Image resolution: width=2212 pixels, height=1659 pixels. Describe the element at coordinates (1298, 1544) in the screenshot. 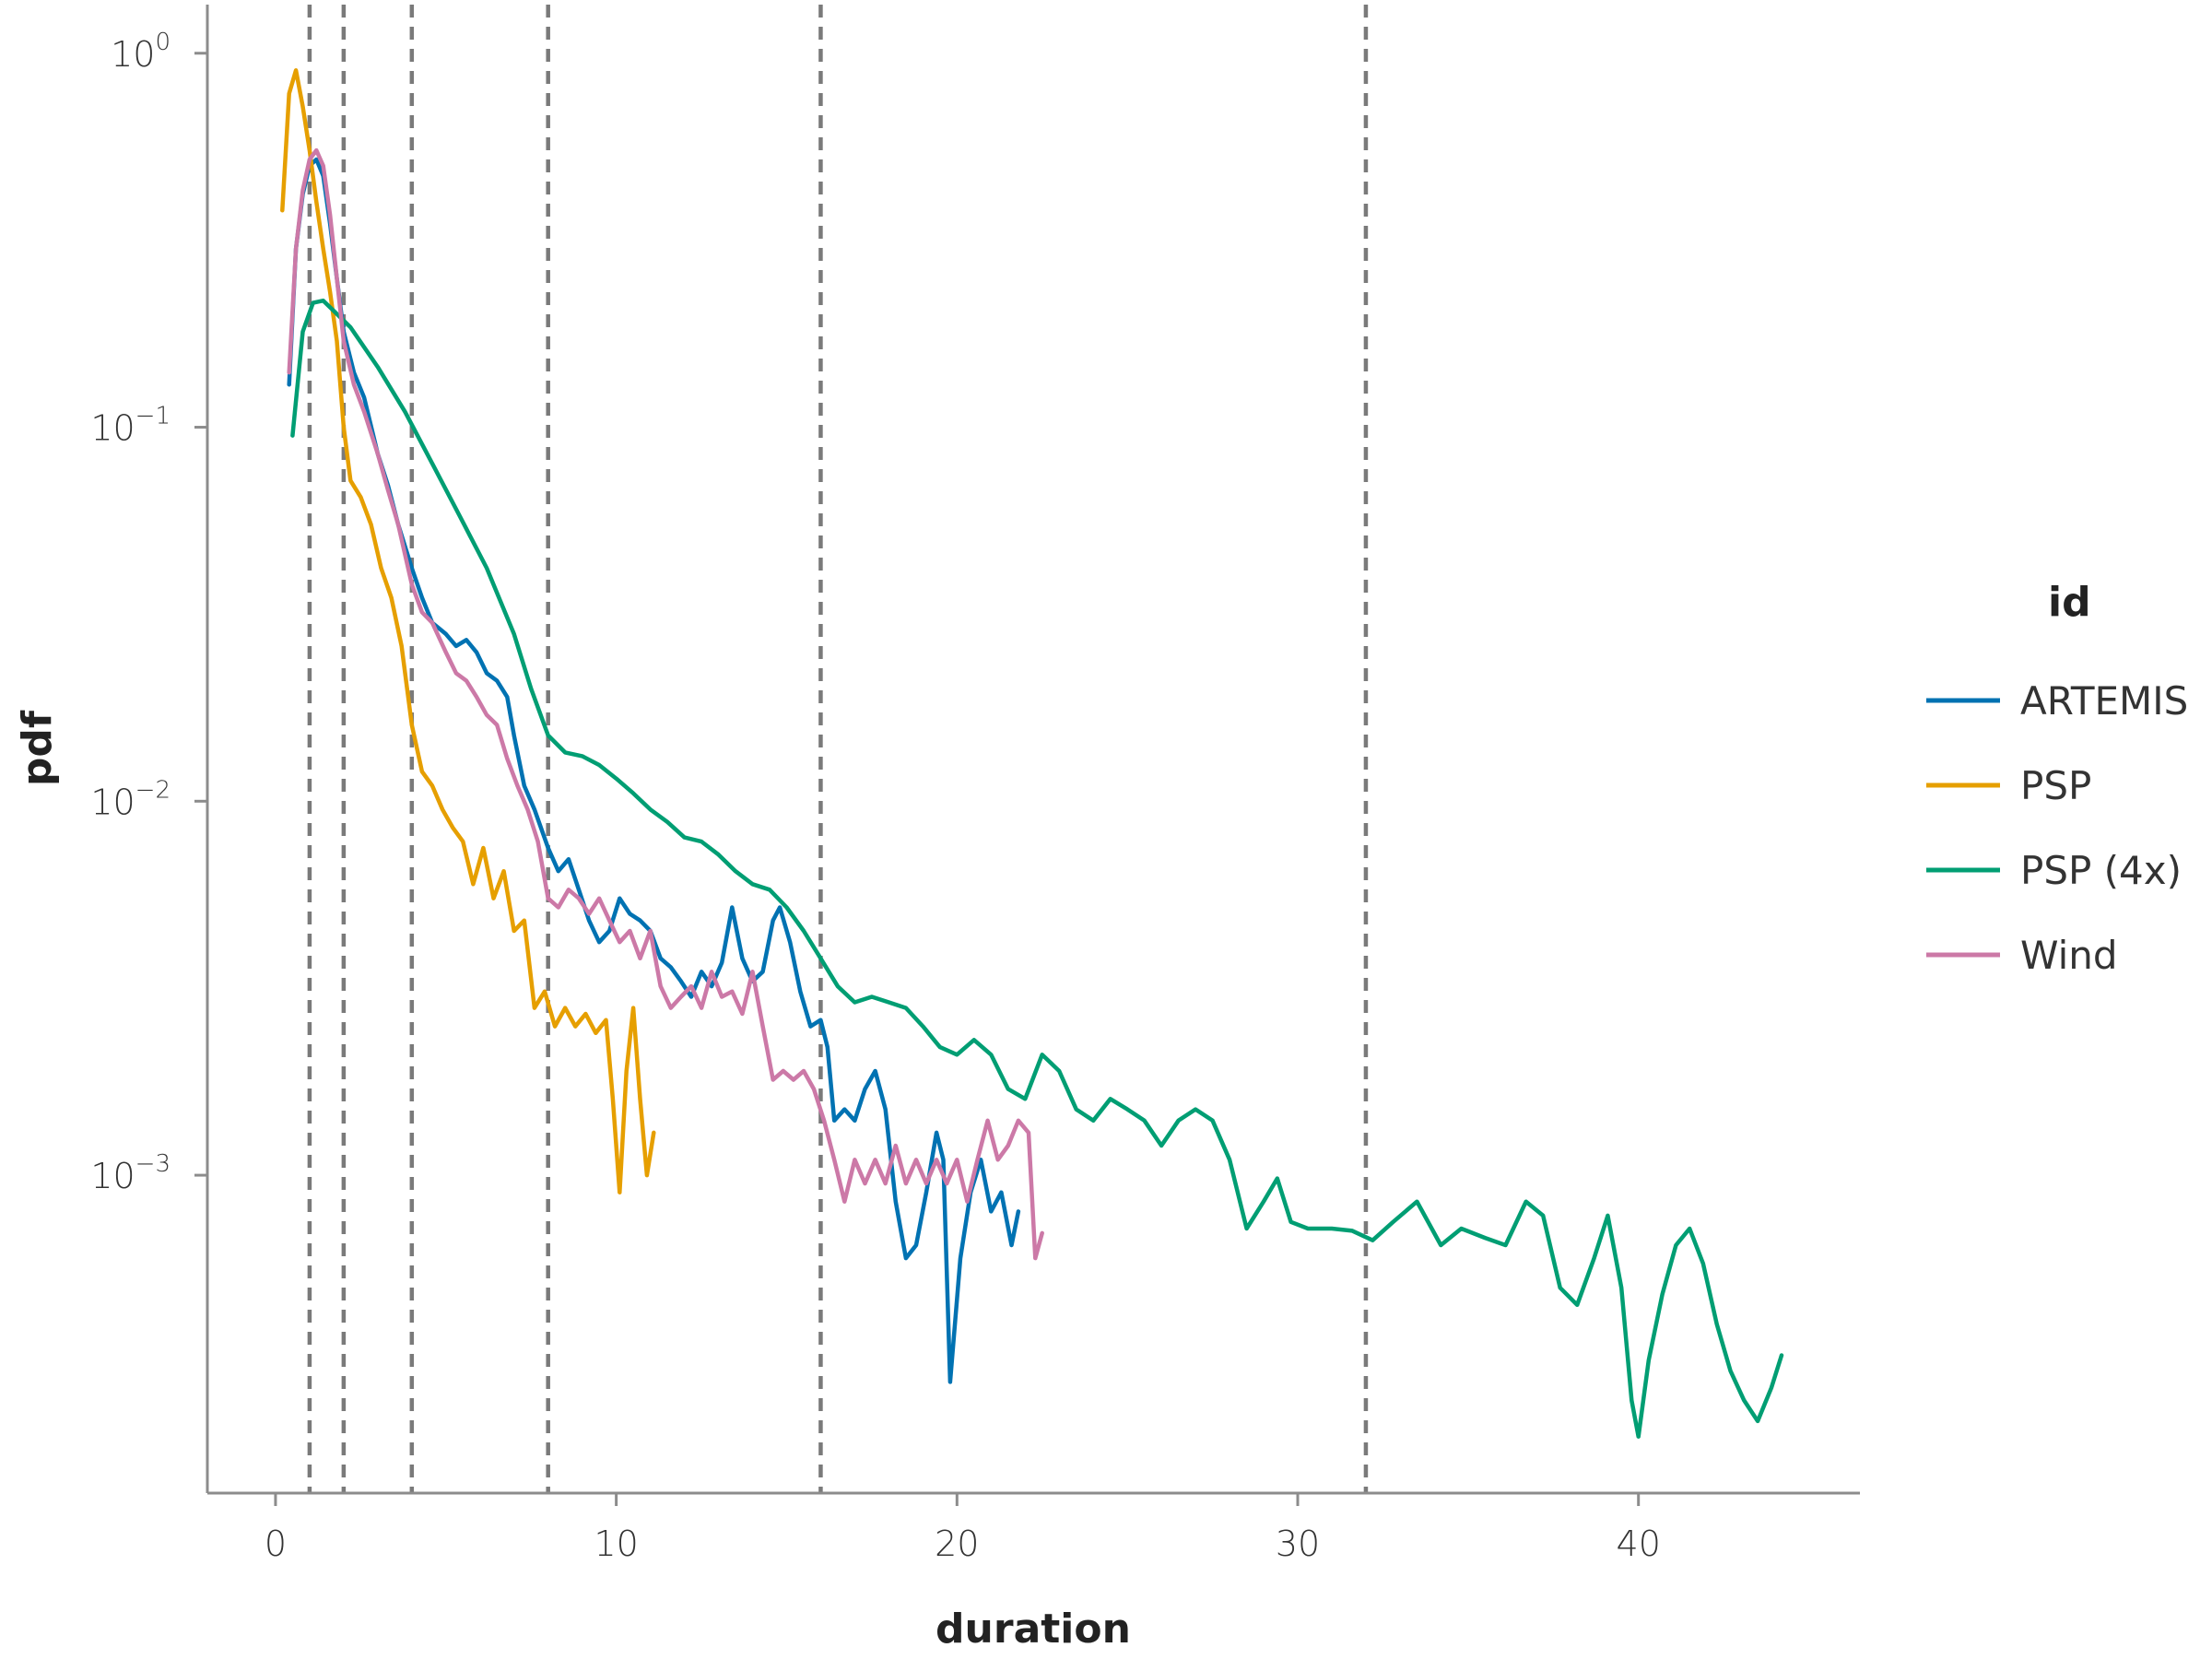

I see `x-tick-label: 30` at that location.